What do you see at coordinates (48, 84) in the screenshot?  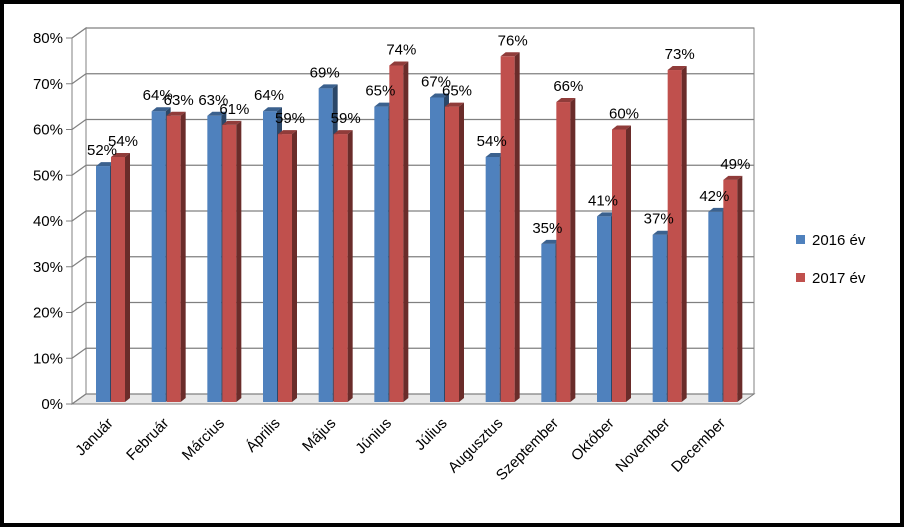 I see `y-tick-label: 70%` at bounding box center [48, 84].